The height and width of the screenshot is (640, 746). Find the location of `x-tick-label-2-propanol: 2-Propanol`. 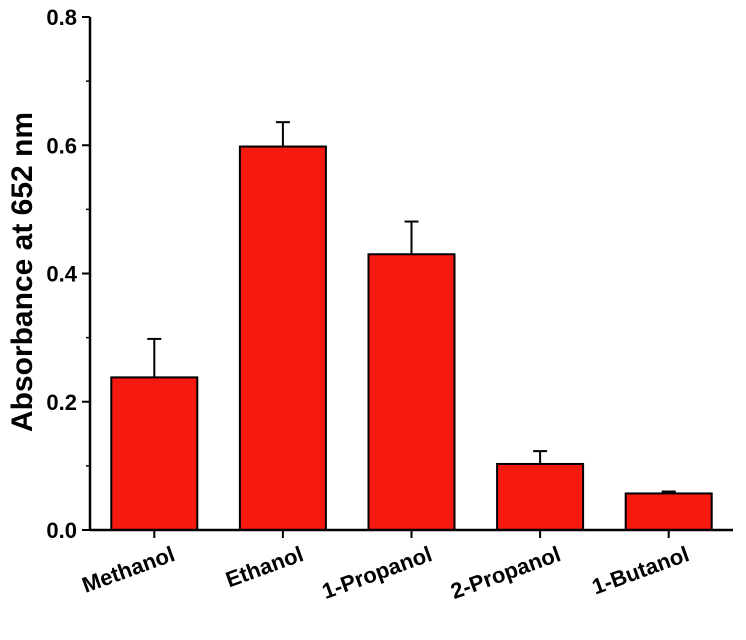

x-tick-label-2-propanol: 2-Propanol is located at coordinates (505, 572).